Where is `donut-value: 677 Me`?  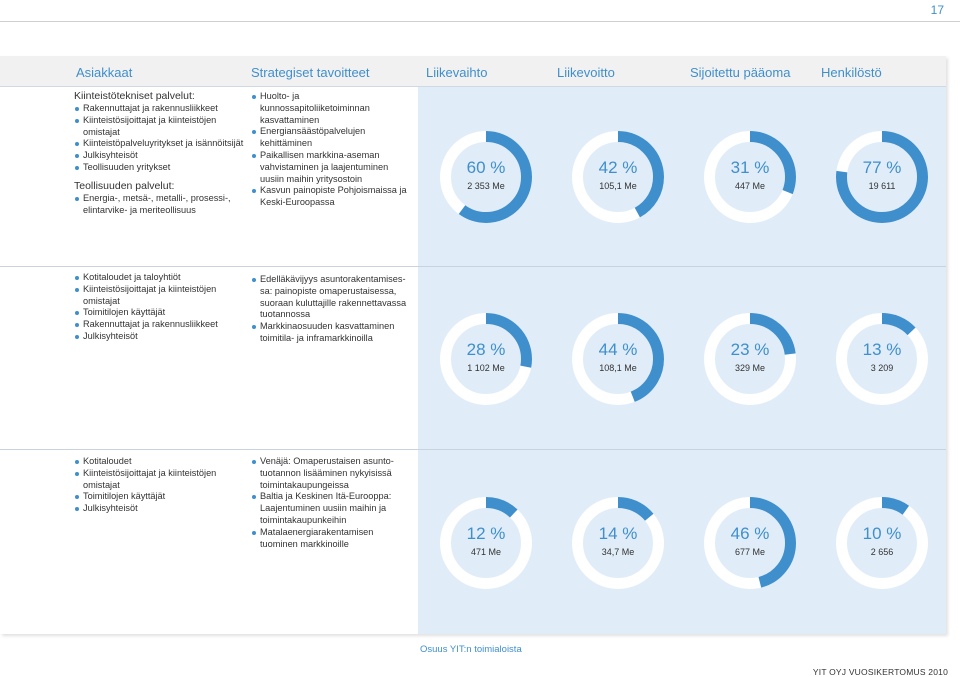 donut-value: 677 Me is located at coordinates (750, 552).